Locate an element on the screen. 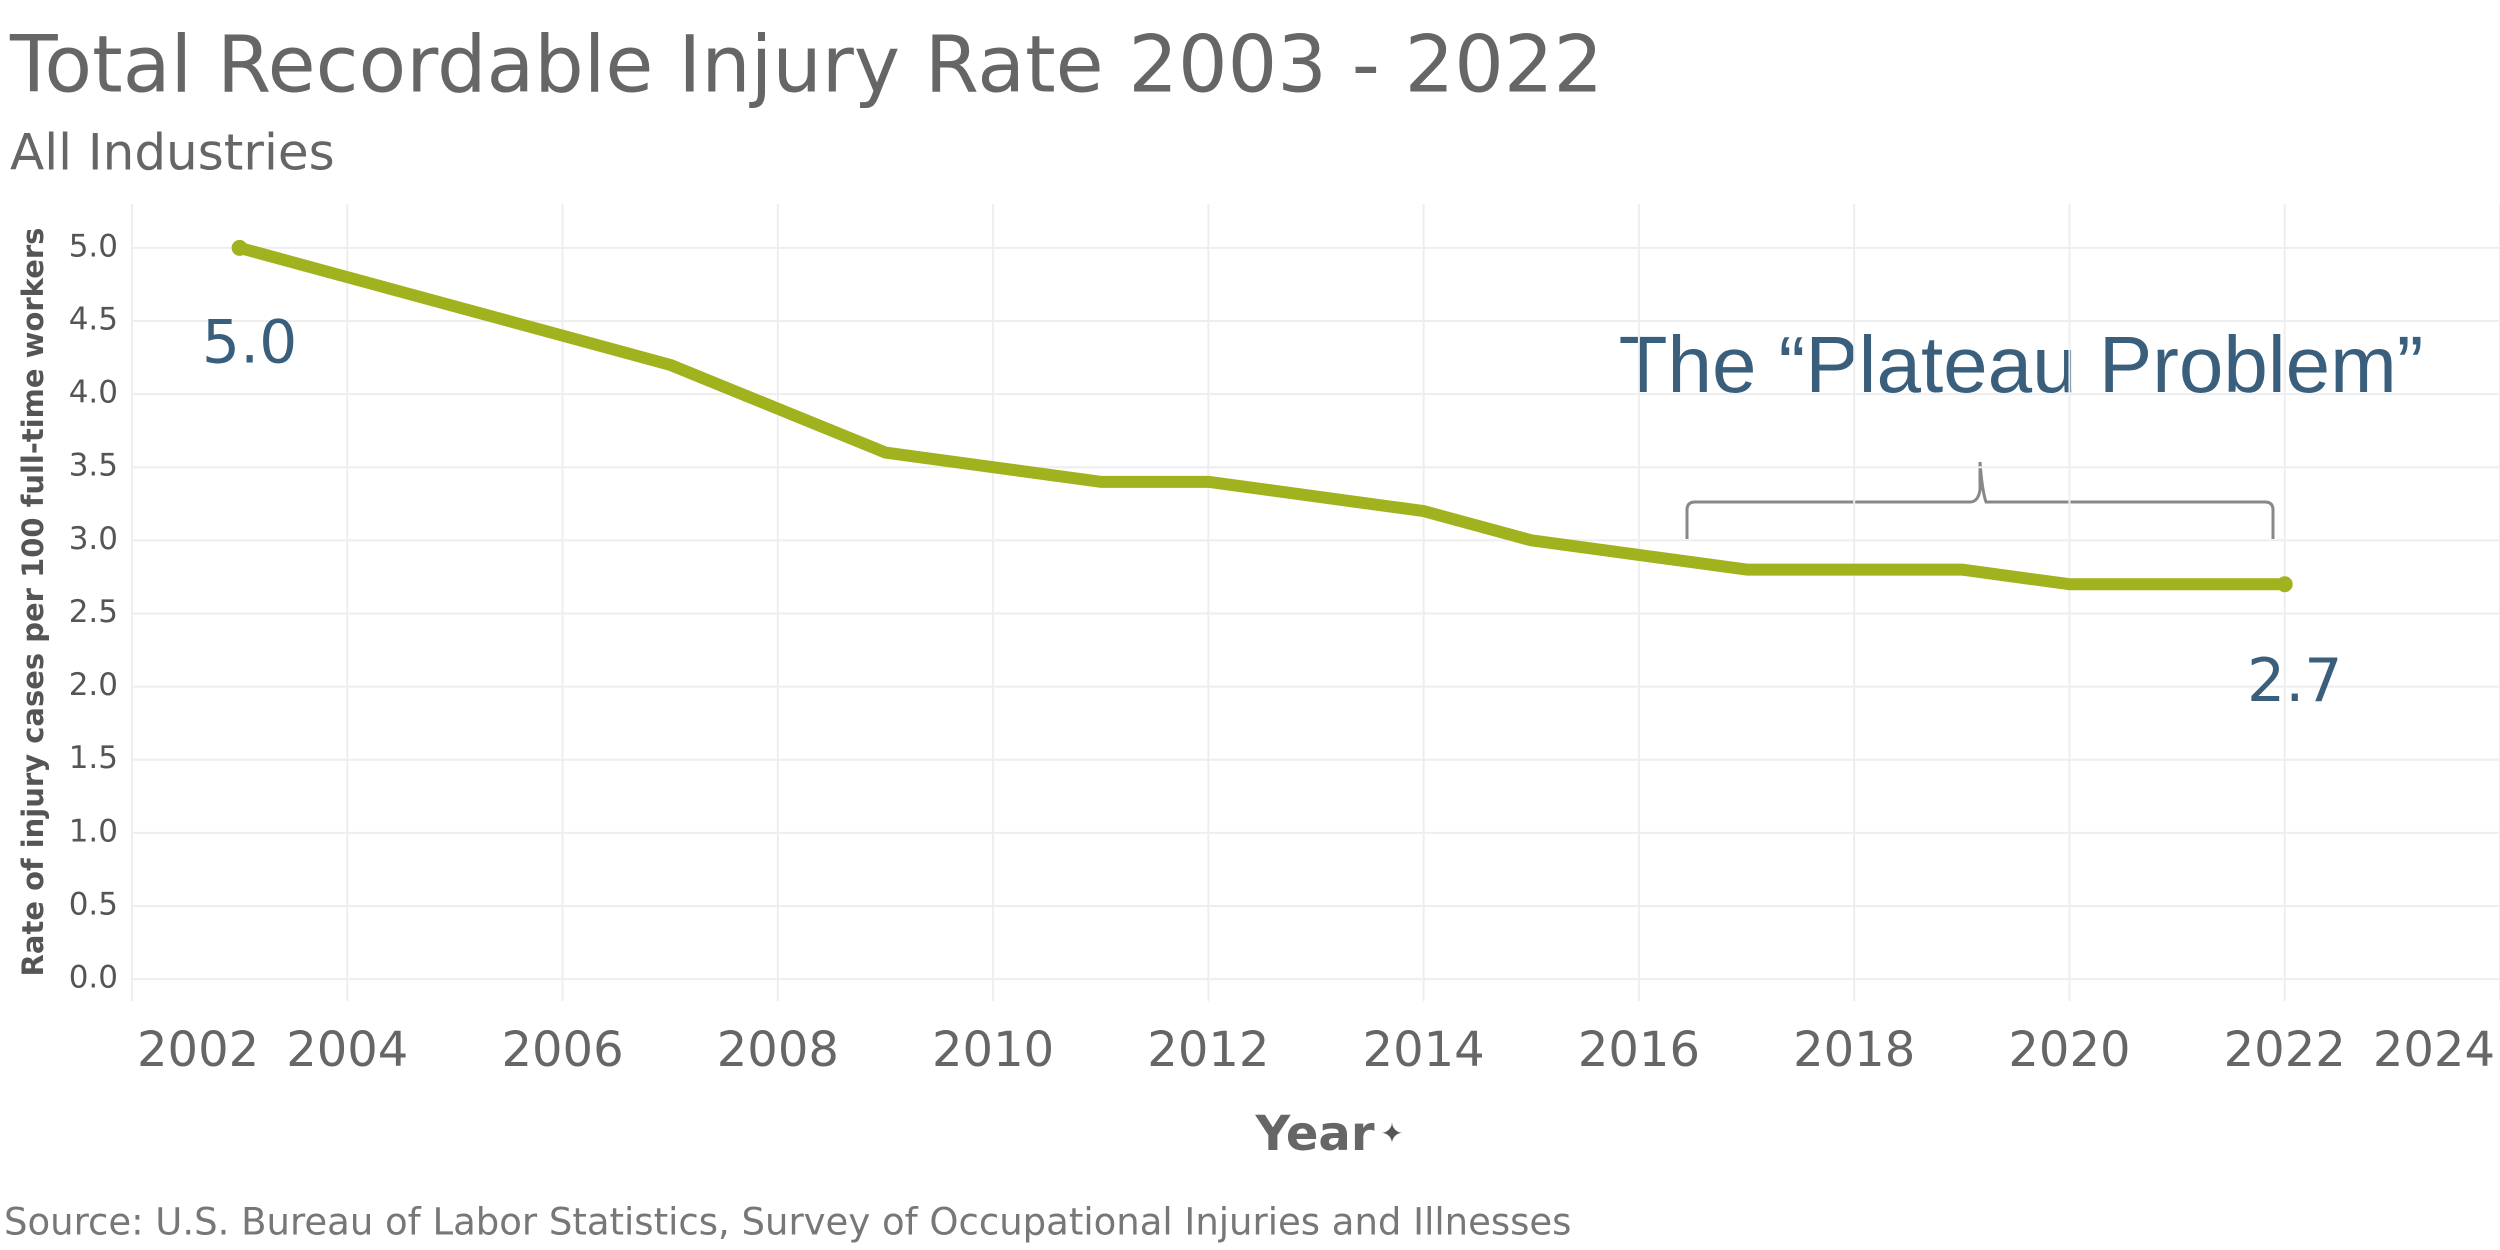  x-tick-label: 2002 is located at coordinates (198, 1050).